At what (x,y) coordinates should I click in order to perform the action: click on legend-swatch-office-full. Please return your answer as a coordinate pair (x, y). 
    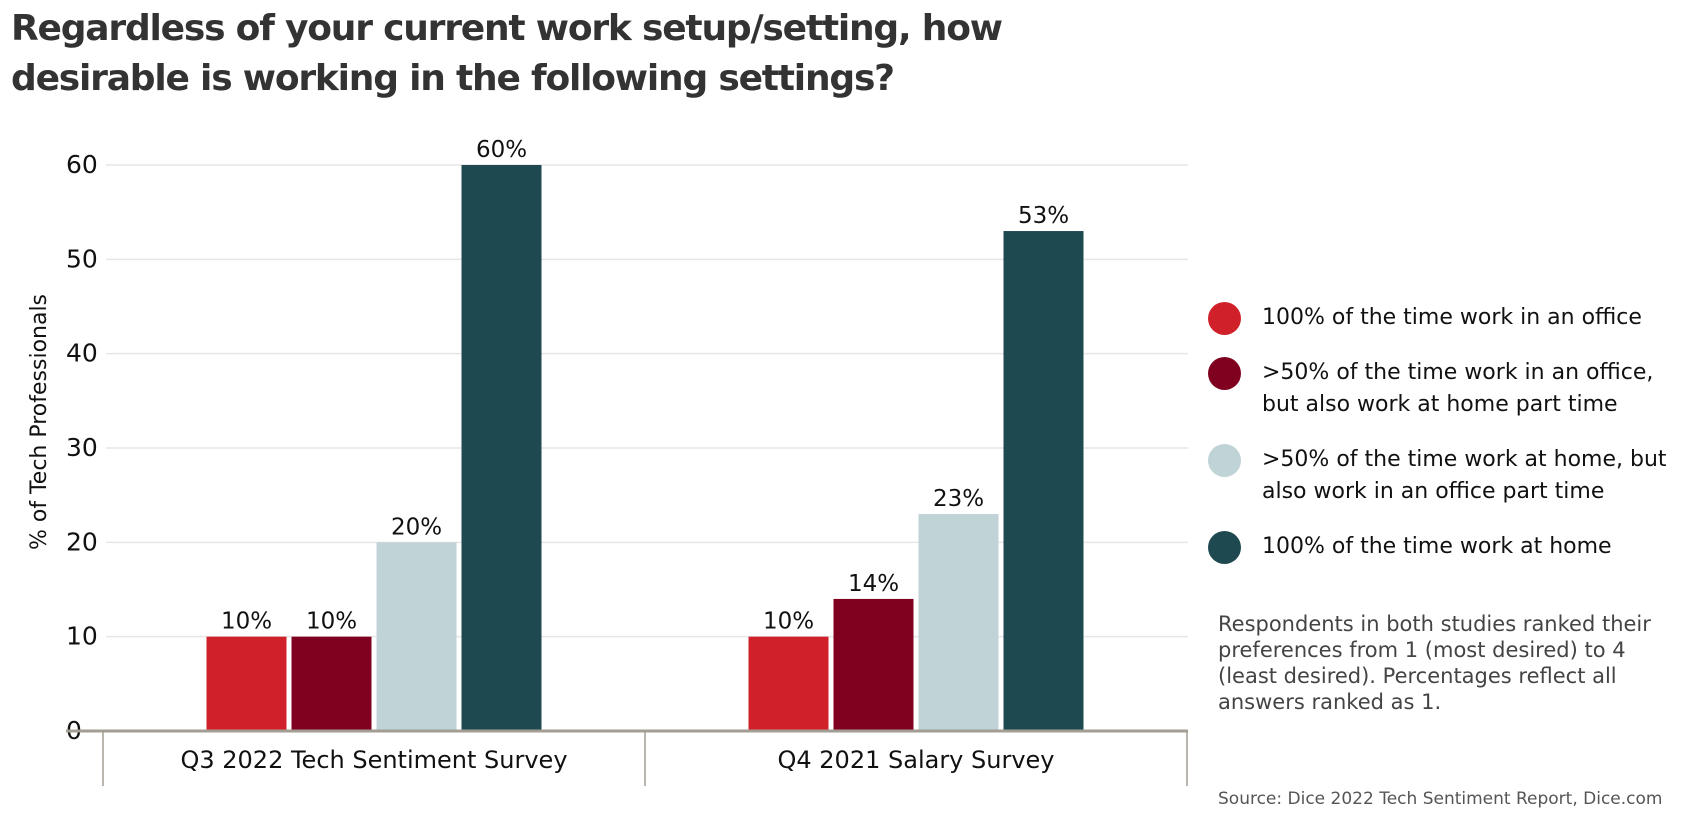
    Looking at the image, I should click on (1224, 318).